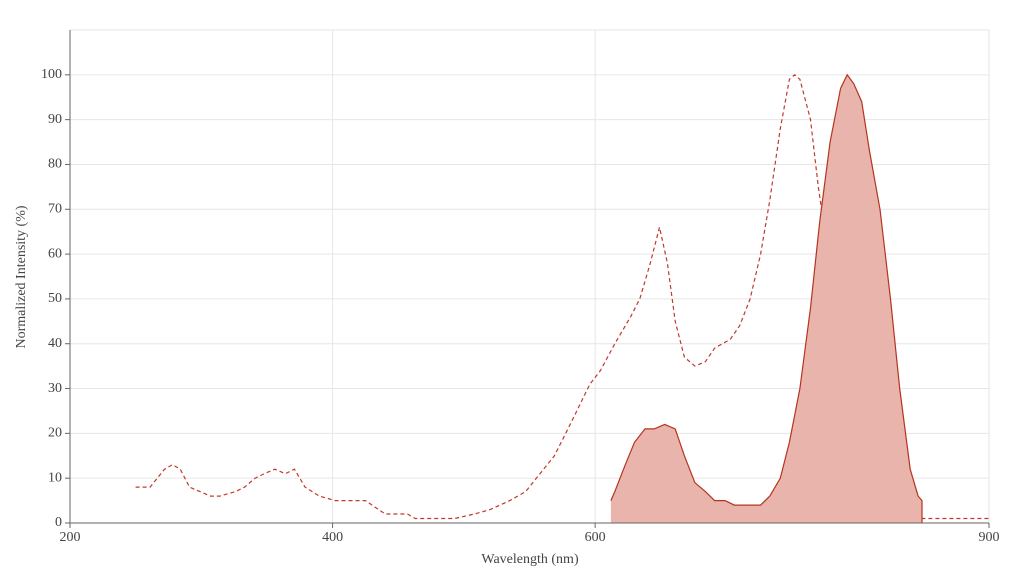 The image size is (1010, 574). What do you see at coordinates (21, 276) in the screenshot?
I see `y-axis-label: Normalized Intensity (%)` at bounding box center [21, 276].